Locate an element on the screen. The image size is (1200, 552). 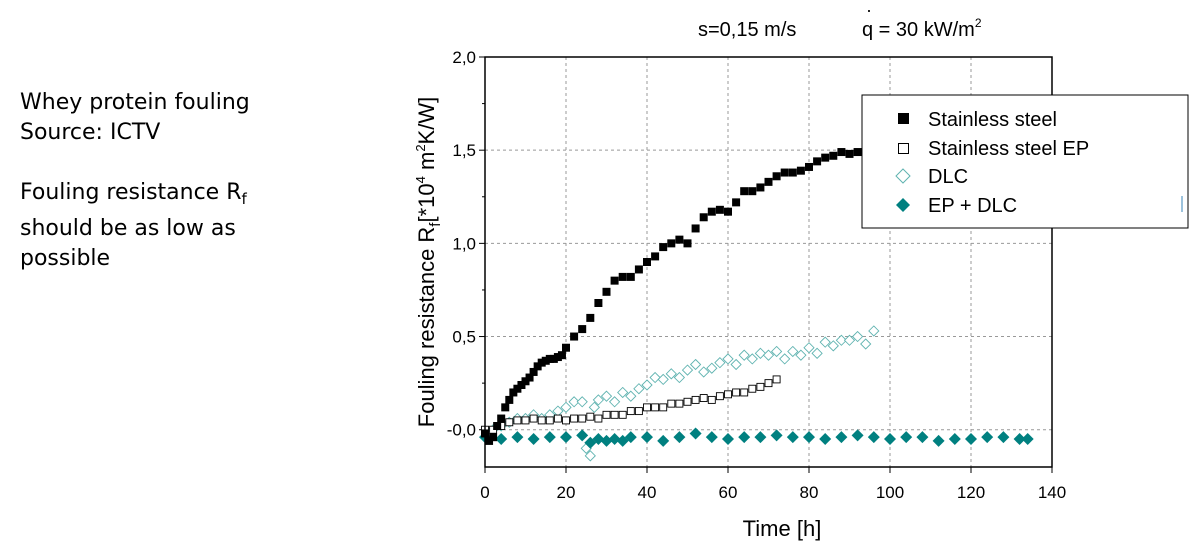
legend-item-stainless-steel: Stainless steel is located at coordinates (977, 120).